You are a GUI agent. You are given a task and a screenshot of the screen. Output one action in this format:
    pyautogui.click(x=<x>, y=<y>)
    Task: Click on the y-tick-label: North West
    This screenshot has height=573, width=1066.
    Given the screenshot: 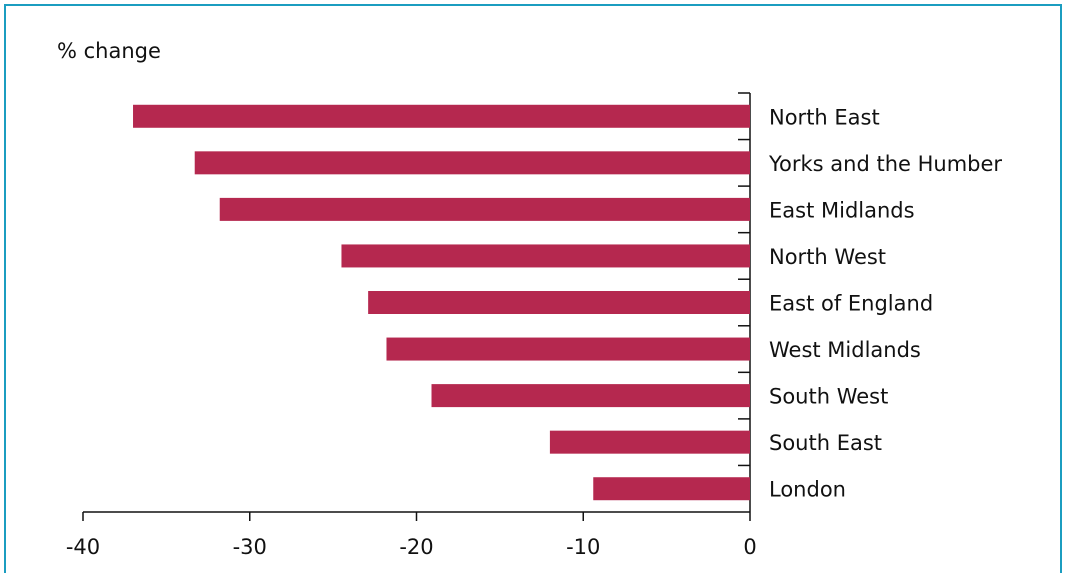 What is the action you would take?
    pyautogui.click(x=827, y=257)
    